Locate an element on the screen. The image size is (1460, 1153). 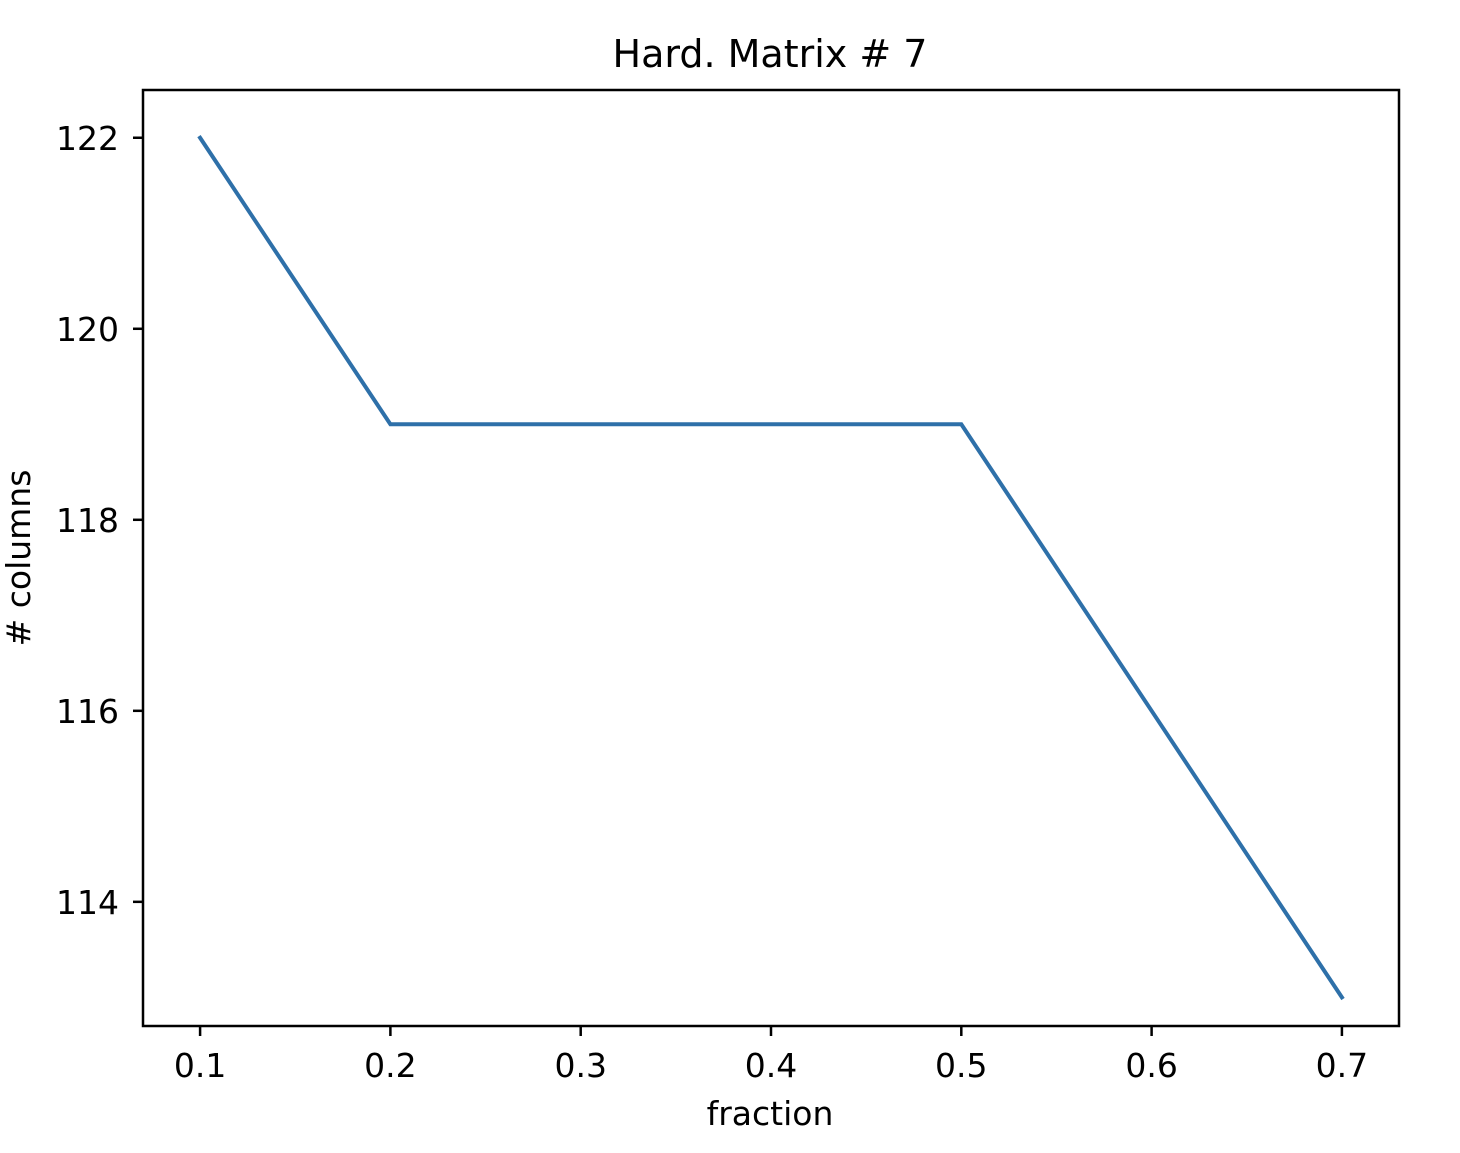
y-axis-label: # columns is located at coordinates (19, 558).